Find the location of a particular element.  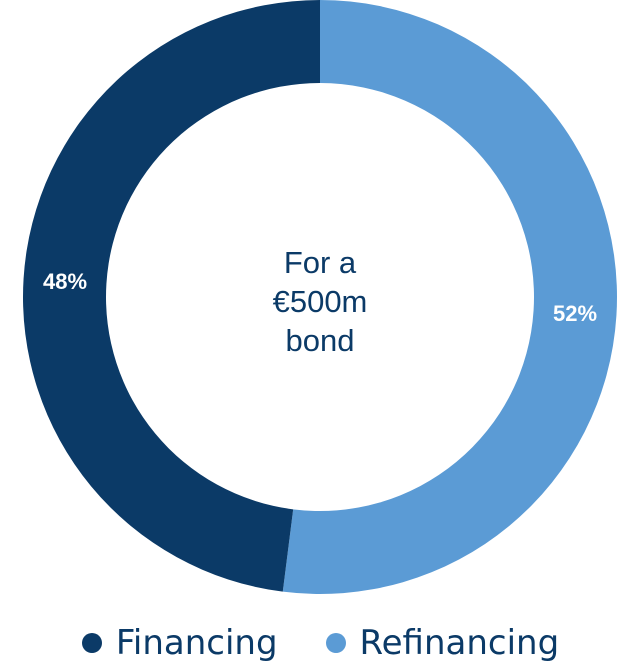

slice-label-refinancing: 52% is located at coordinates (575, 313).